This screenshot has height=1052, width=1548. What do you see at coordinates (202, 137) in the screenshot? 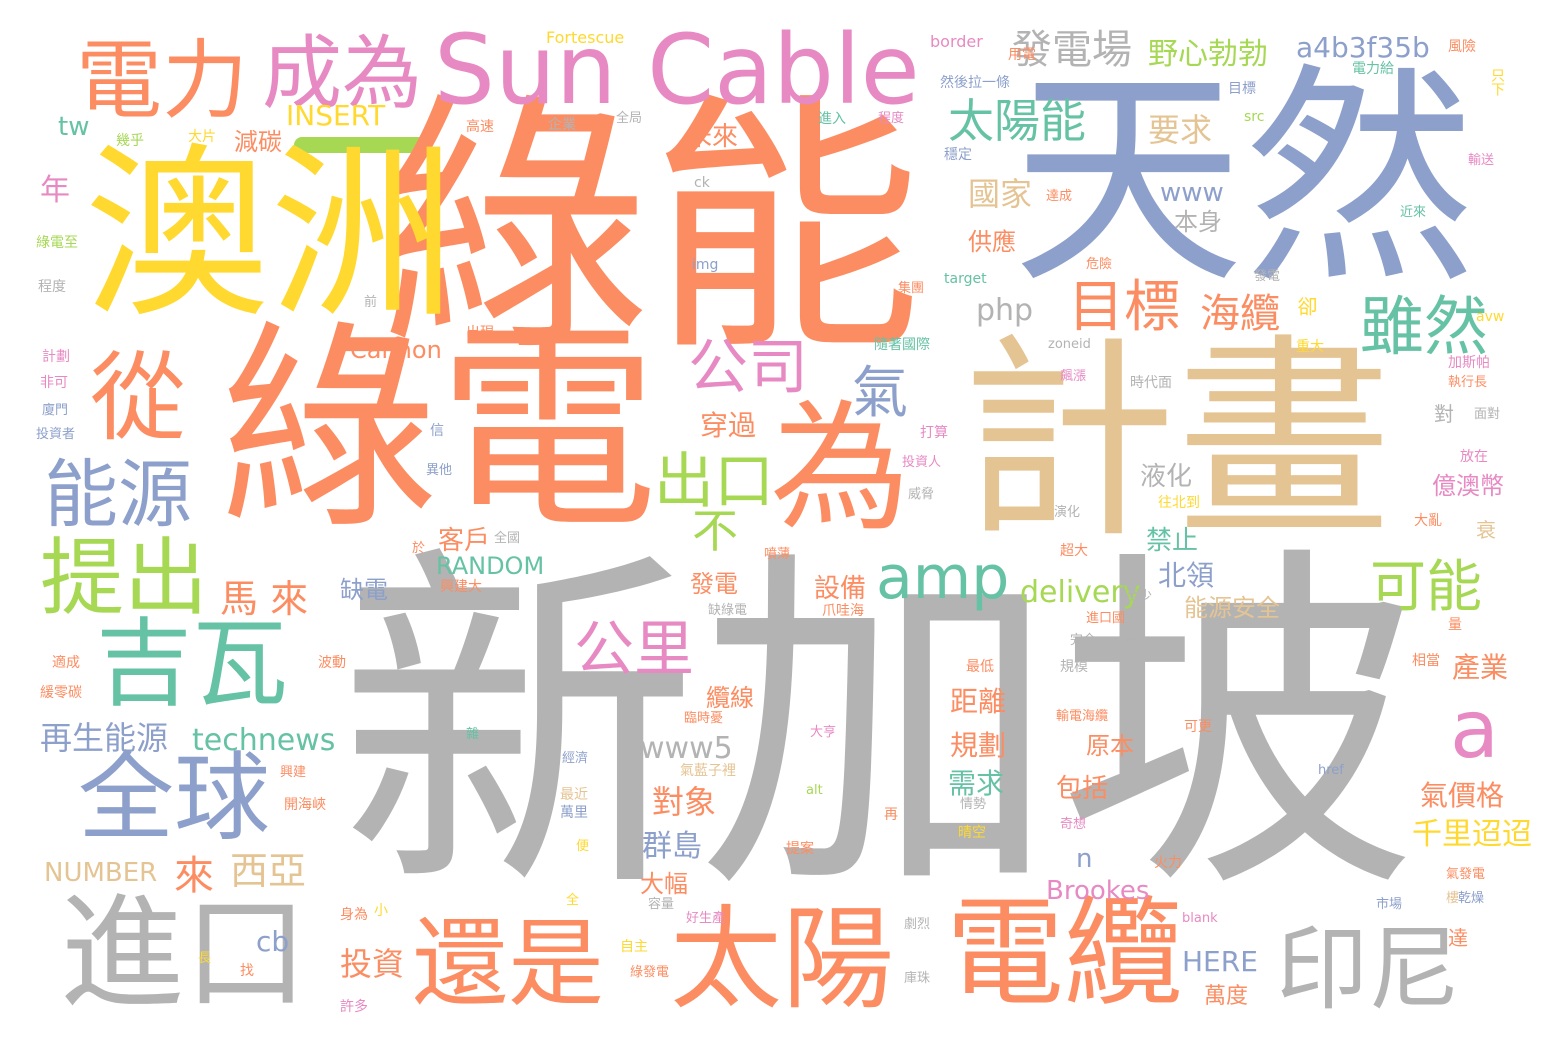
I see `word-112: 大片` at bounding box center [202, 137].